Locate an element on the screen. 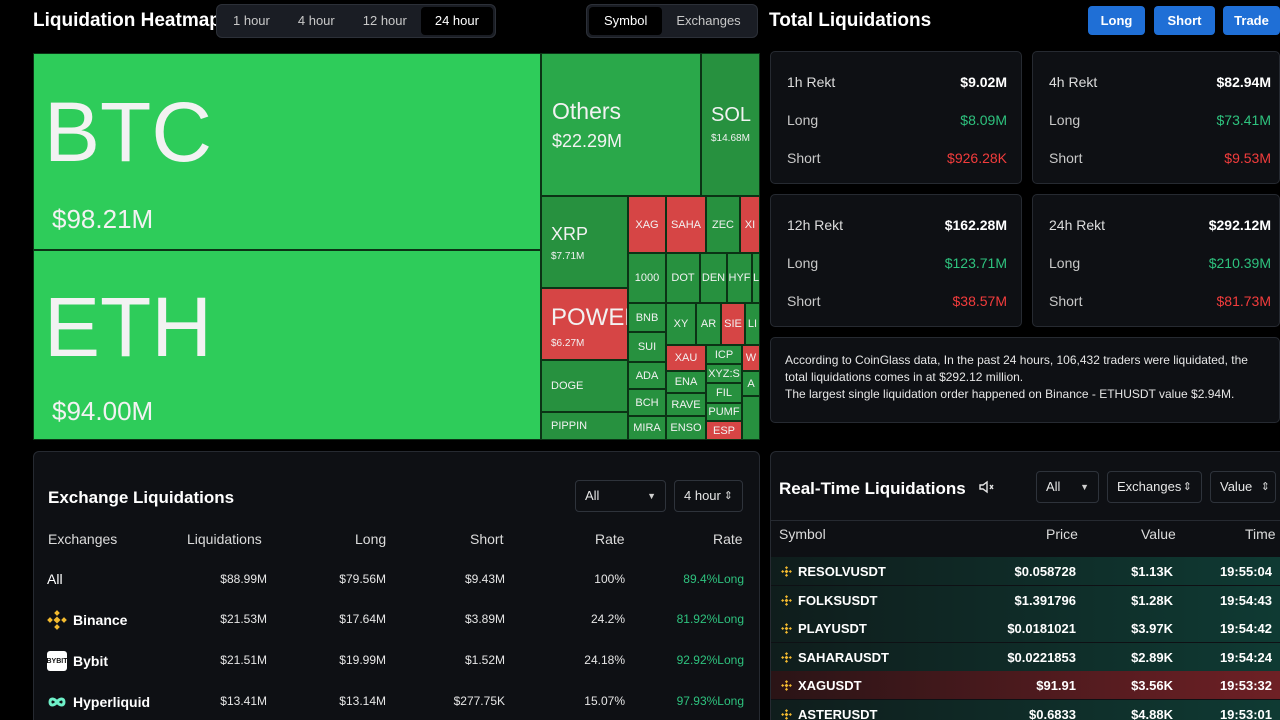  tab-1-hour: 1 hour is located at coordinates (251, 20).